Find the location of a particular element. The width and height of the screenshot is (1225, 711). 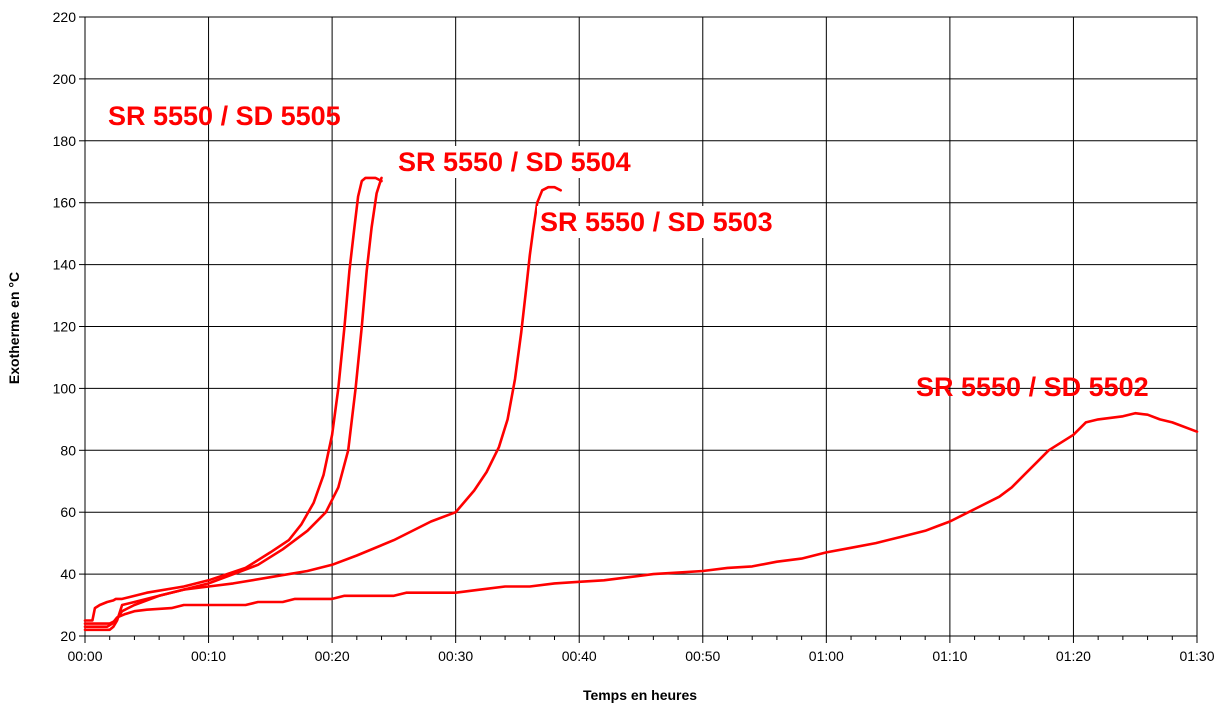

series-annotation-1: SR 5550 / SD 5505 is located at coordinates (224, 116).